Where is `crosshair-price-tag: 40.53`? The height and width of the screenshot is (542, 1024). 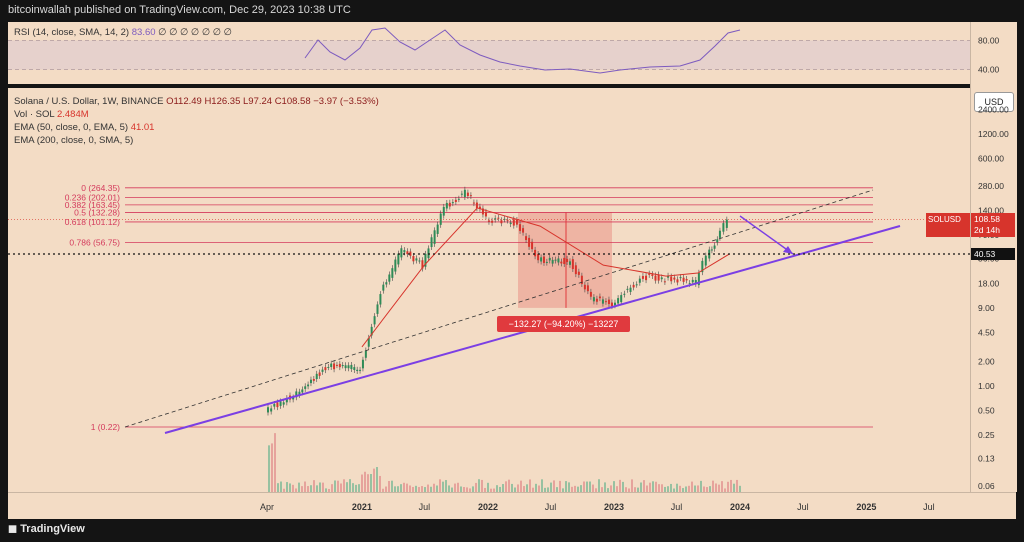 crosshair-price-tag: 40.53 is located at coordinates (993, 254).